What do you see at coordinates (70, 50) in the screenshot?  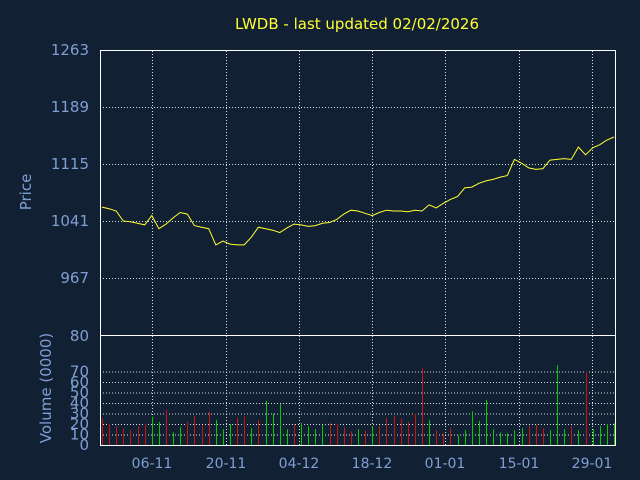 I see `price-y-tick-label: 1263` at bounding box center [70, 50].